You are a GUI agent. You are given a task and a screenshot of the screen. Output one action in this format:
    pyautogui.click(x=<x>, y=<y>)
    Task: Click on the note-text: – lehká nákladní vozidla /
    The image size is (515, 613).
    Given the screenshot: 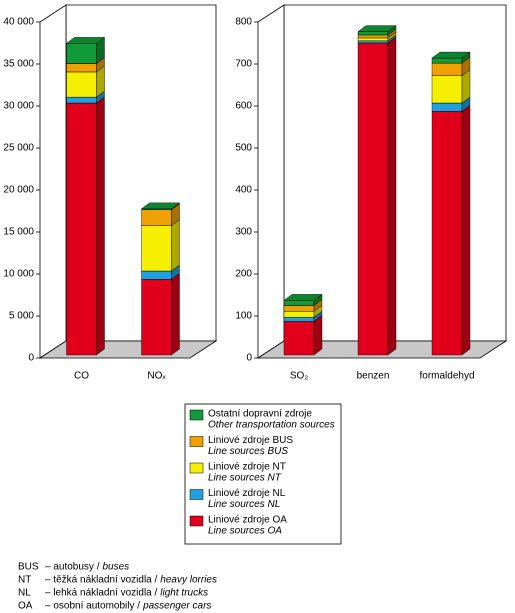 What is the action you would take?
    pyautogui.click(x=101, y=593)
    